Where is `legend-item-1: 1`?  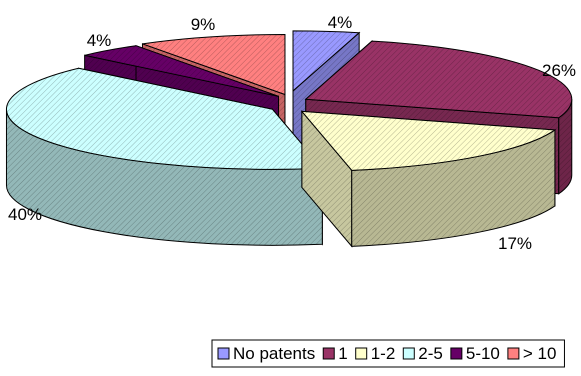 legend-item-1: 1 is located at coordinates (335, 353).